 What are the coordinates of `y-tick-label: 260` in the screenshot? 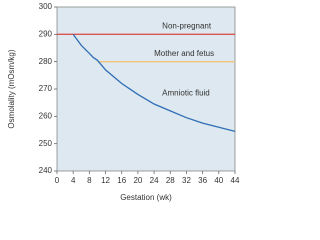 It's located at (46, 115).